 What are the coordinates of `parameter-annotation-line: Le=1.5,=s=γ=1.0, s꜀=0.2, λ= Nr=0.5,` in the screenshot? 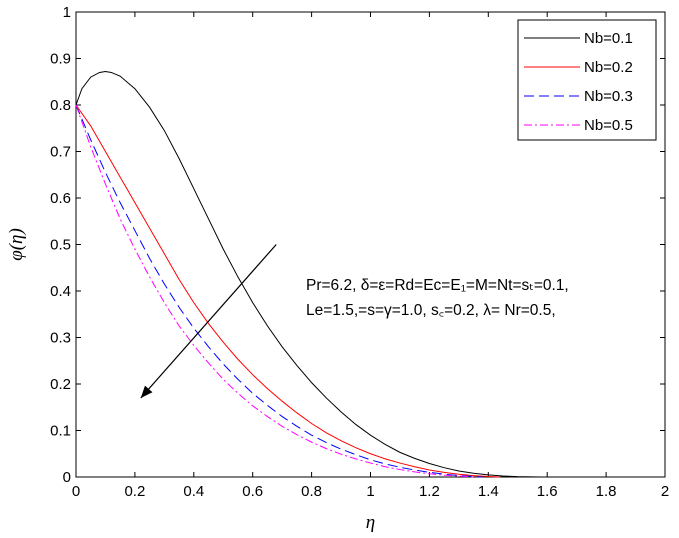 It's located at (431, 310).